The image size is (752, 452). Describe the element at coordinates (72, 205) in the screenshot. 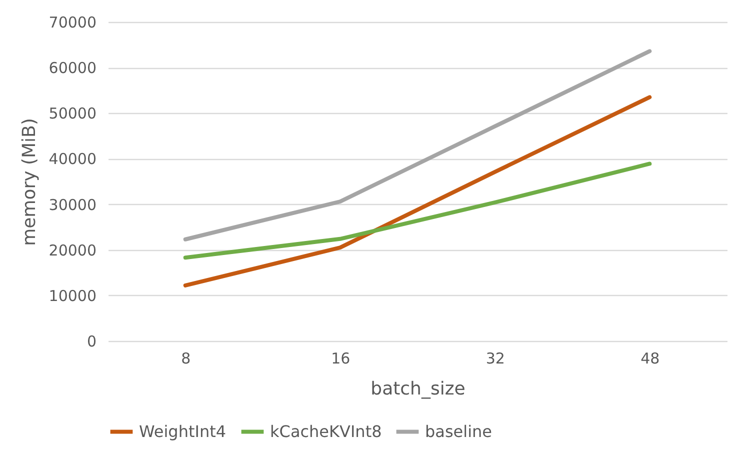

I see `y-tick-label: 30000` at that location.